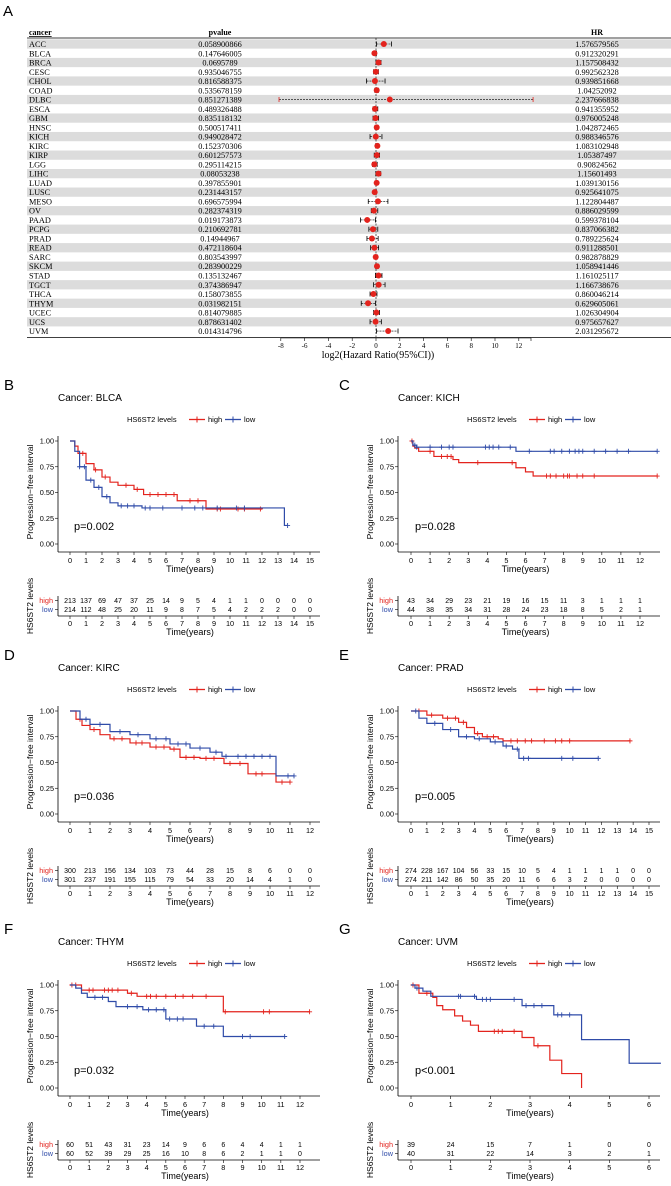 Image resolution: width=671 pixels, height=1186 pixels. Describe the element at coordinates (40, 220) in the screenshot. I see `cancer-label: PAAD` at that location.